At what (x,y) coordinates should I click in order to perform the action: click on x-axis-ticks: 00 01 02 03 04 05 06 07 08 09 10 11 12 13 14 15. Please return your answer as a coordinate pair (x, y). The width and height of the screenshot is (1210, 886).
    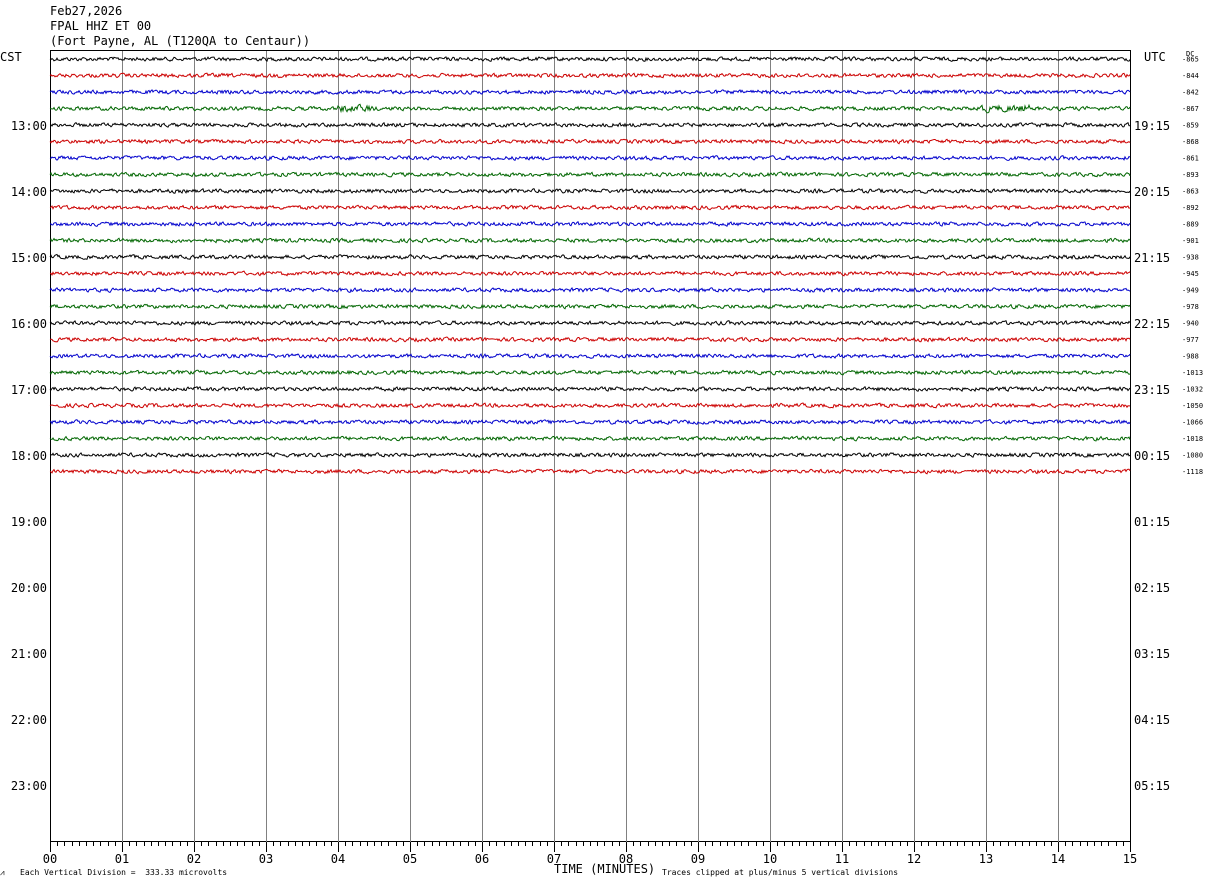
    Looking at the image, I should click on (590, 854).